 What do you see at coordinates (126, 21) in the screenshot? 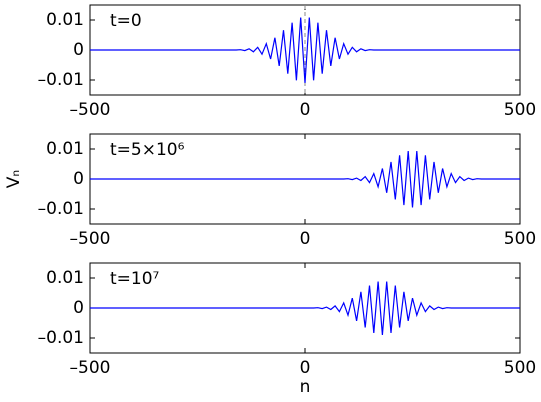
I see `annotation: t=0` at bounding box center [126, 21].